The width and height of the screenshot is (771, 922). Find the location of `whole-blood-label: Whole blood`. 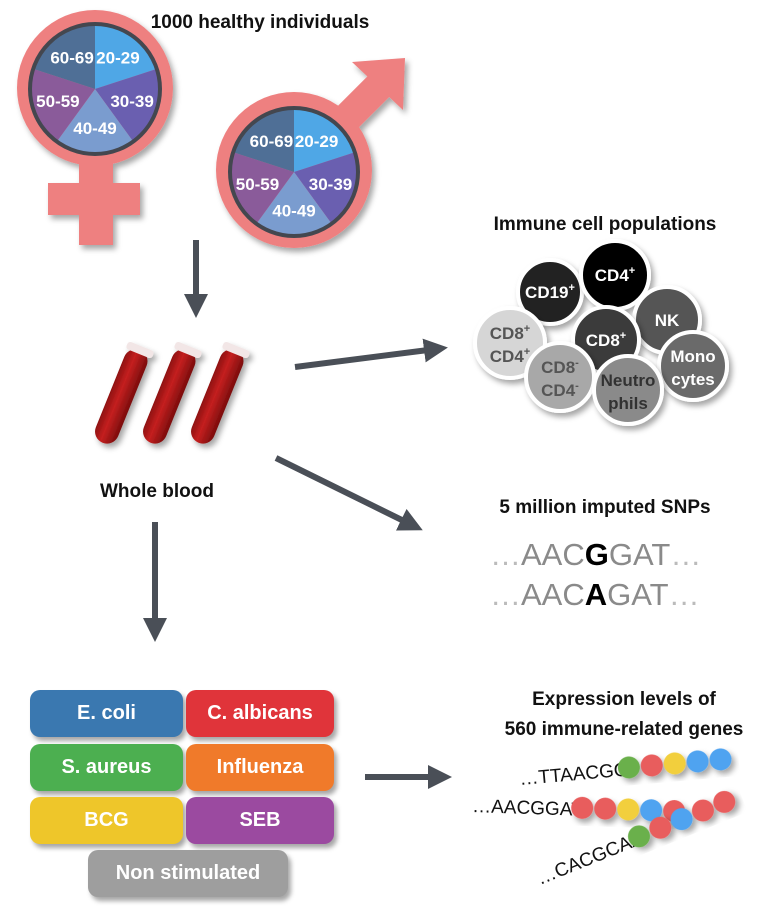

whole-blood-label: Whole blood is located at coordinates (157, 491).